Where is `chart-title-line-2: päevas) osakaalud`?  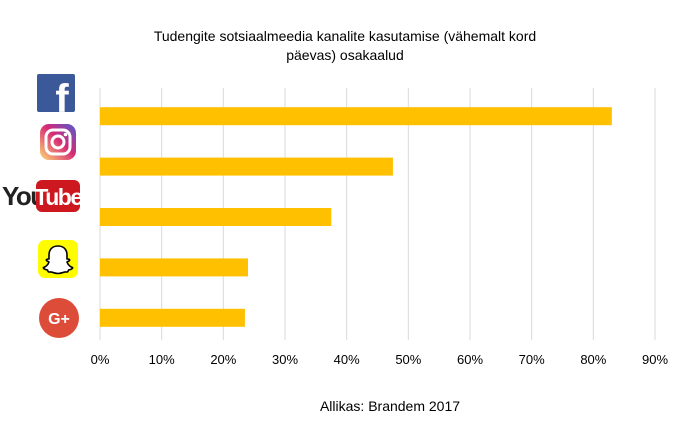
chart-title-line-2: päevas) osakaalud is located at coordinates (345, 55).